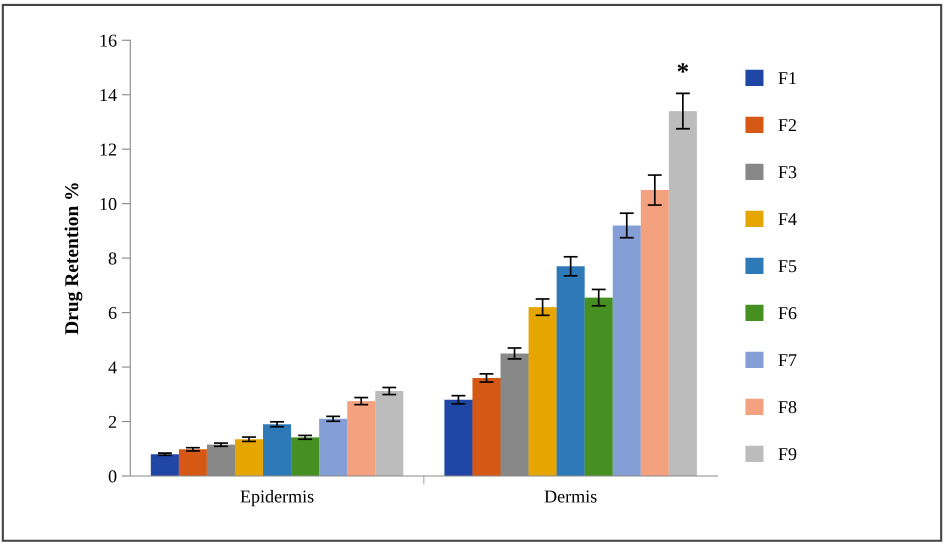 Image resolution: width=944 pixels, height=544 pixels. I want to click on y-tick-label: 12, so click(108, 150).